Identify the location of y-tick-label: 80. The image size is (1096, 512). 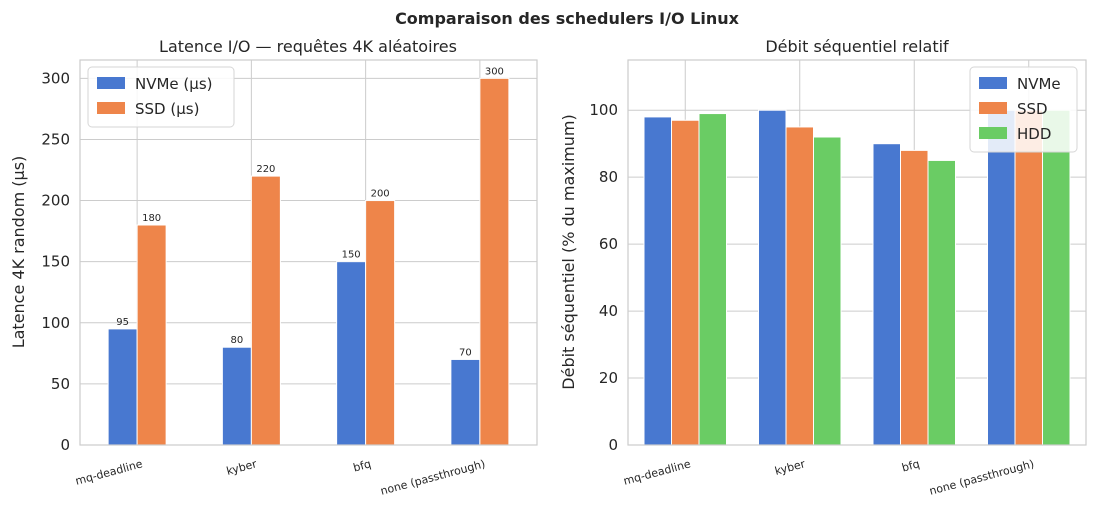
(608, 177).